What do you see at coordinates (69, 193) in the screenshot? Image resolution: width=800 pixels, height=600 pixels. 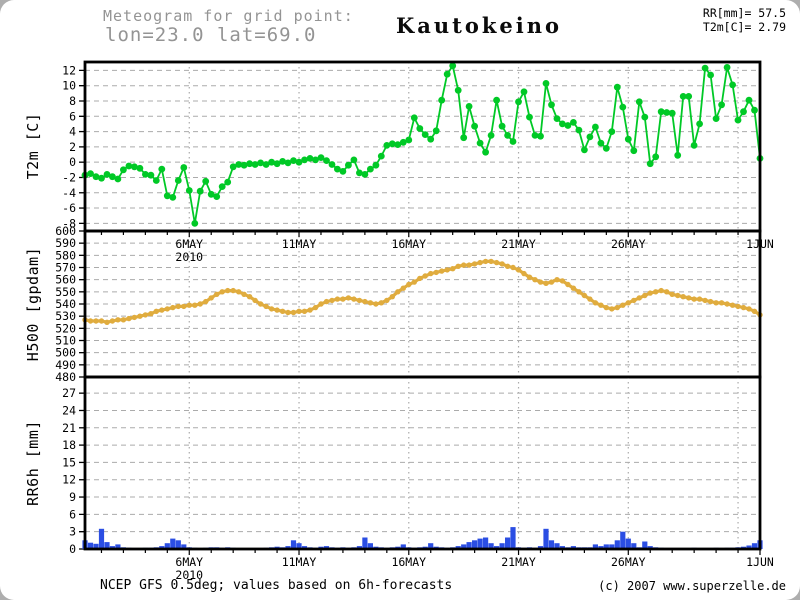 I see `y-tick-label: -4` at bounding box center [69, 193].